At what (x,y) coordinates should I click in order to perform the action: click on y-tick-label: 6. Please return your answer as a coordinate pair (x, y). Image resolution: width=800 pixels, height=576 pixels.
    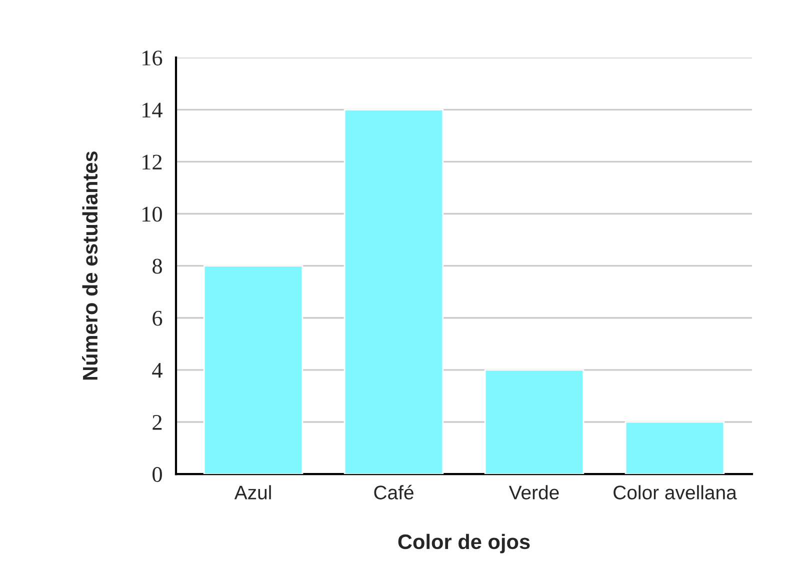
    Looking at the image, I should click on (157, 318).